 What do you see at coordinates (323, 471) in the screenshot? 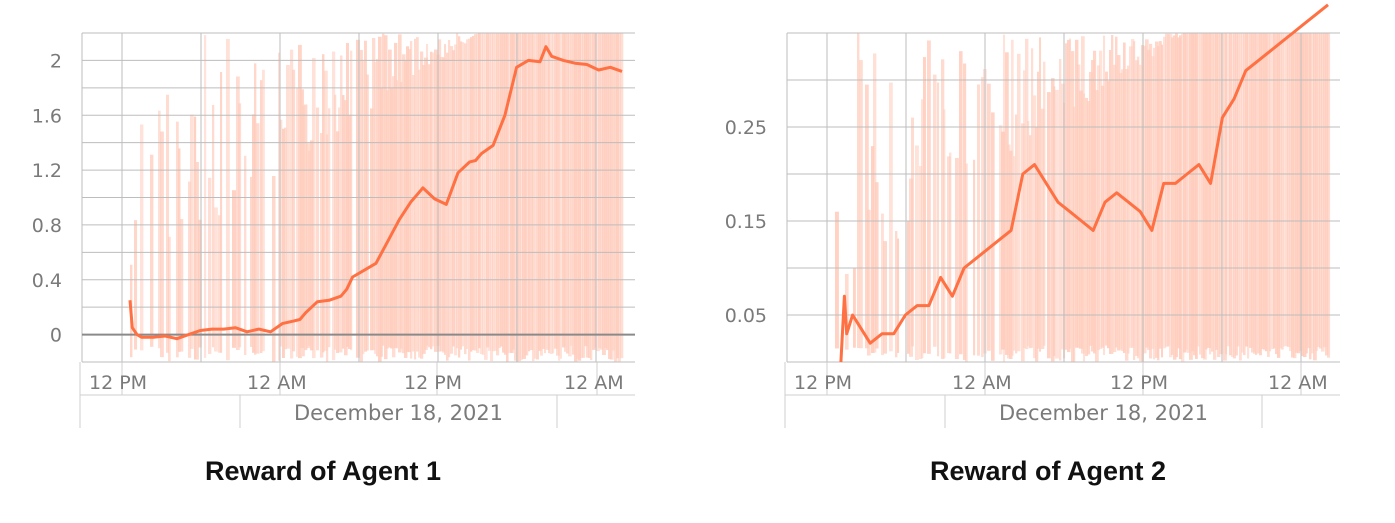
I see `chart-agent-1-title: Reward of Agent 1` at bounding box center [323, 471].